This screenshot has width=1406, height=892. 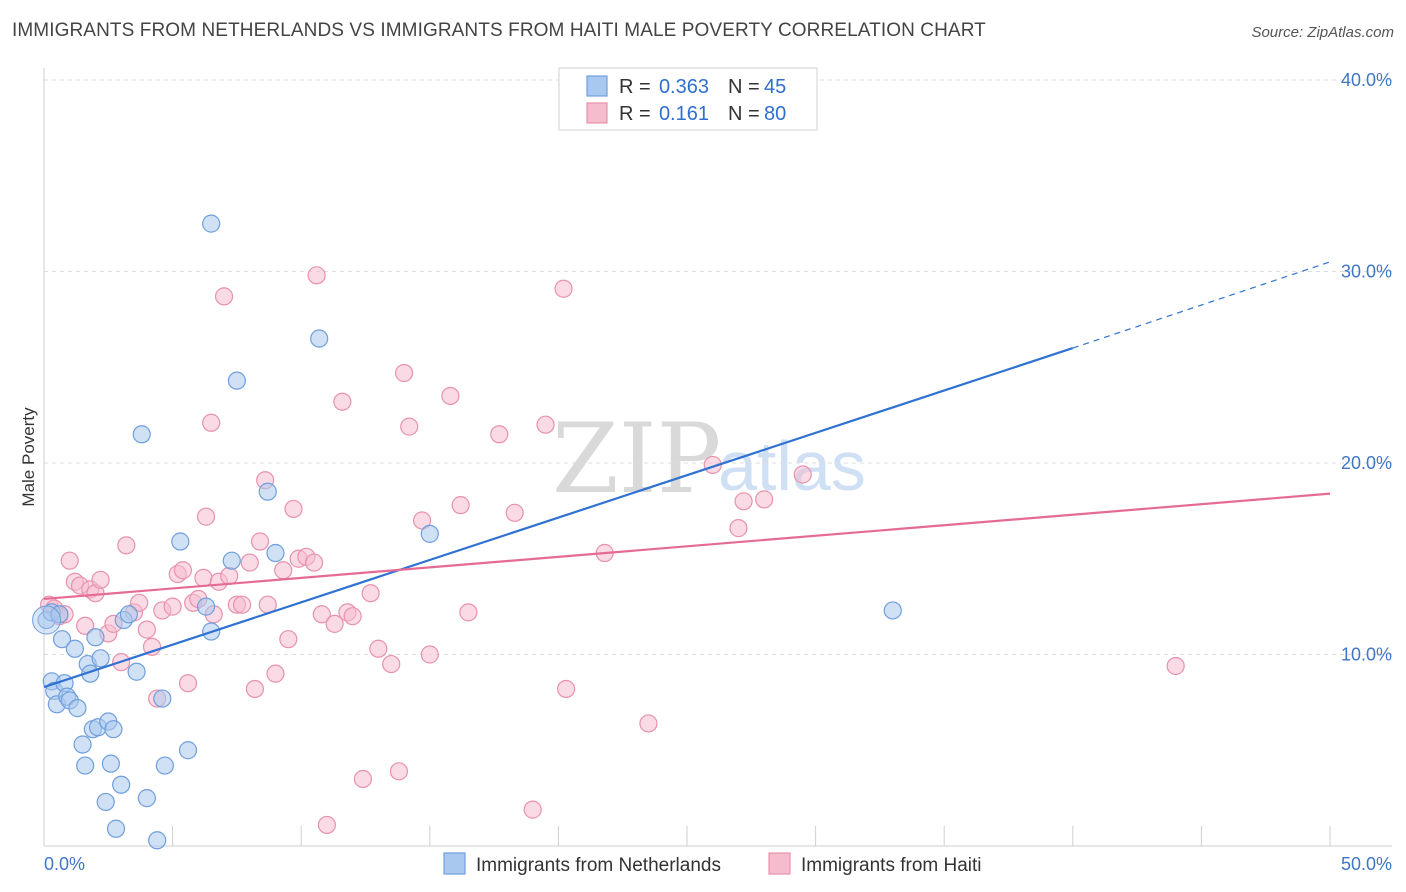 I want to click on y-tick-label: 40.0%, so click(x=1366, y=80).